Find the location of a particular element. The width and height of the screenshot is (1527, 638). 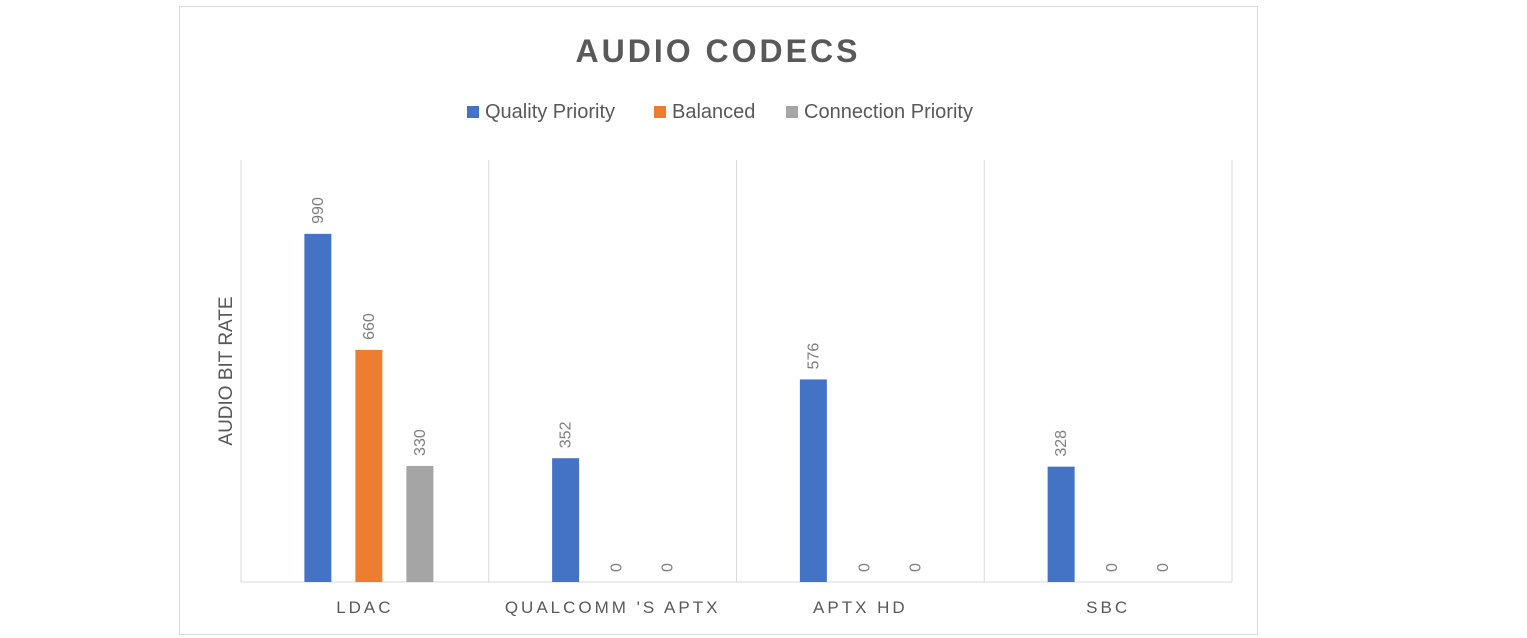

y-axis-label: AUDIO BIT RATE is located at coordinates (226, 370).